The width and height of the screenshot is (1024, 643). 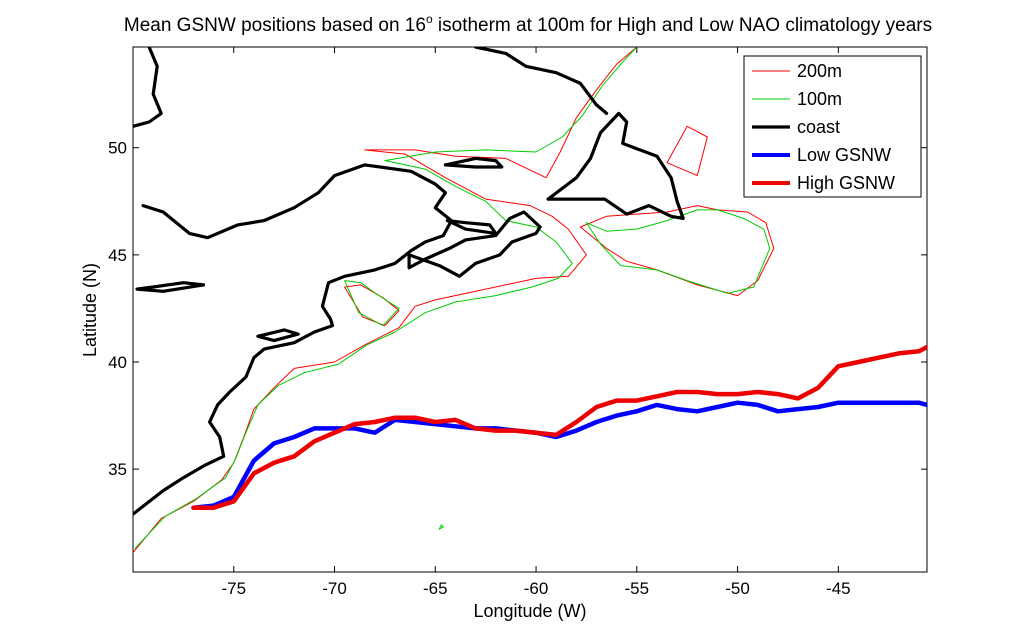 What do you see at coordinates (334, 588) in the screenshot?
I see `x-tick-label: -70` at bounding box center [334, 588].